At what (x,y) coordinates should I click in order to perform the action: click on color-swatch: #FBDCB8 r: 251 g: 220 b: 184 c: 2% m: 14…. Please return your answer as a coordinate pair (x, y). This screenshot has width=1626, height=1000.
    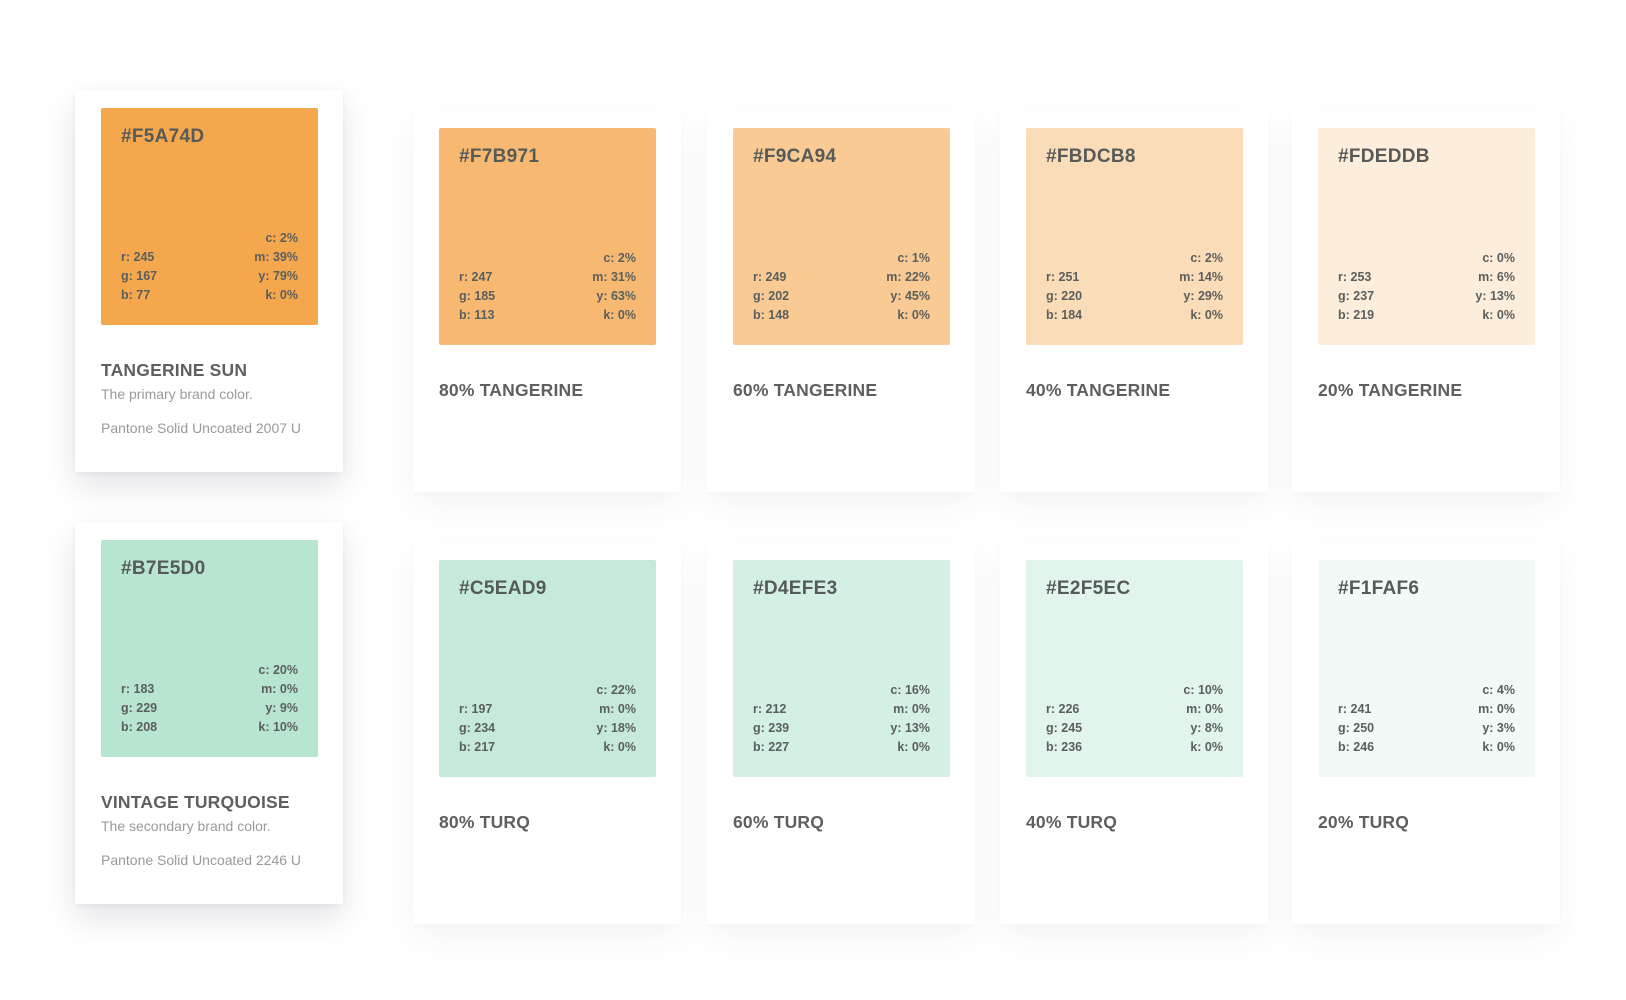
    Looking at the image, I should click on (1134, 236).